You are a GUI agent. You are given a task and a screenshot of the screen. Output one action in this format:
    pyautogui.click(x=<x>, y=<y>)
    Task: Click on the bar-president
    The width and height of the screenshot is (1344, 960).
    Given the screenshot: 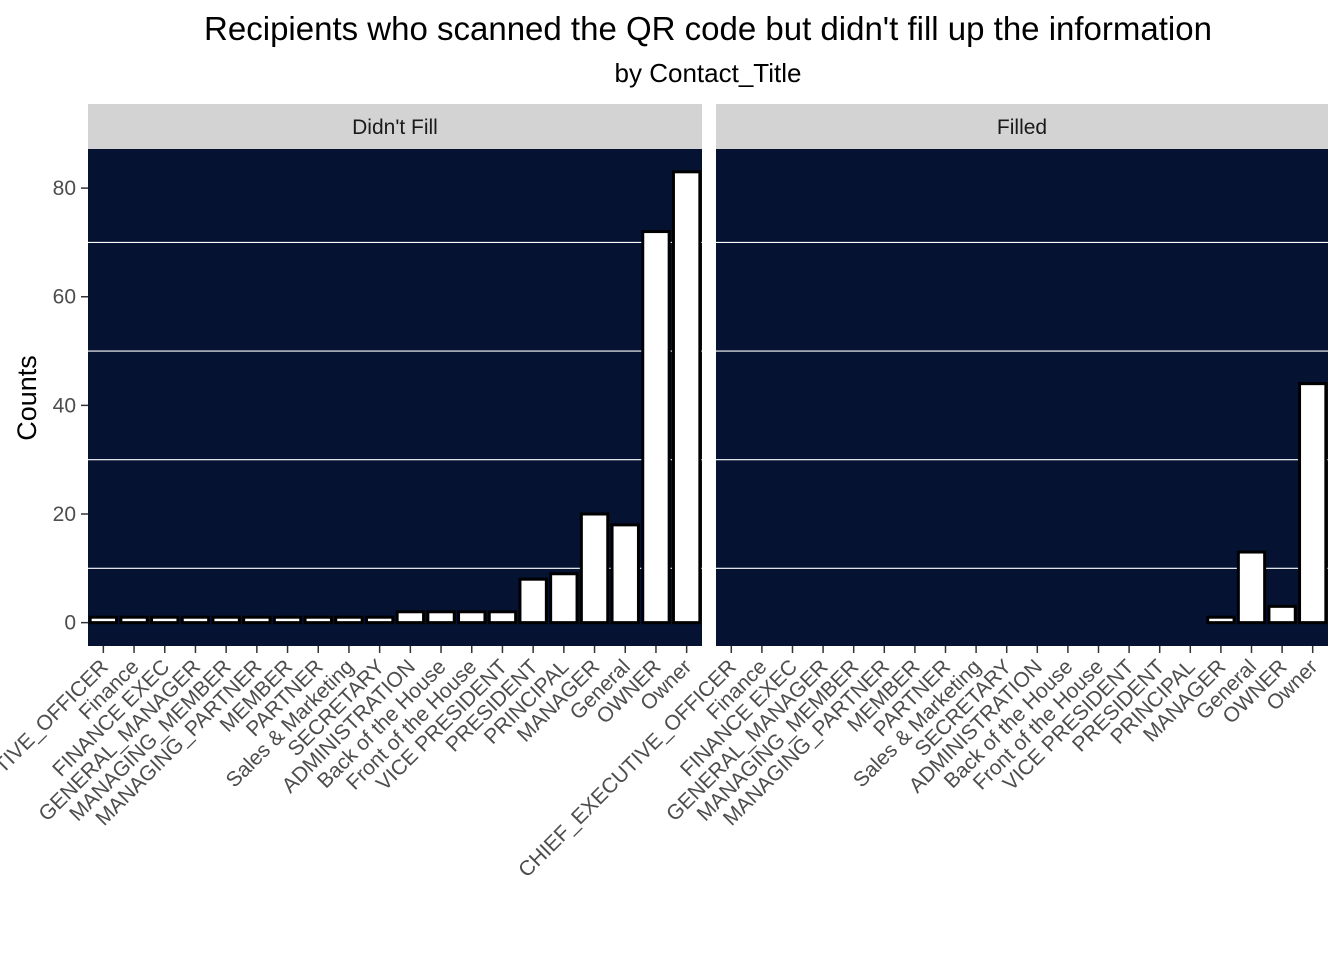 What is the action you would take?
    pyautogui.click(x=533, y=601)
    